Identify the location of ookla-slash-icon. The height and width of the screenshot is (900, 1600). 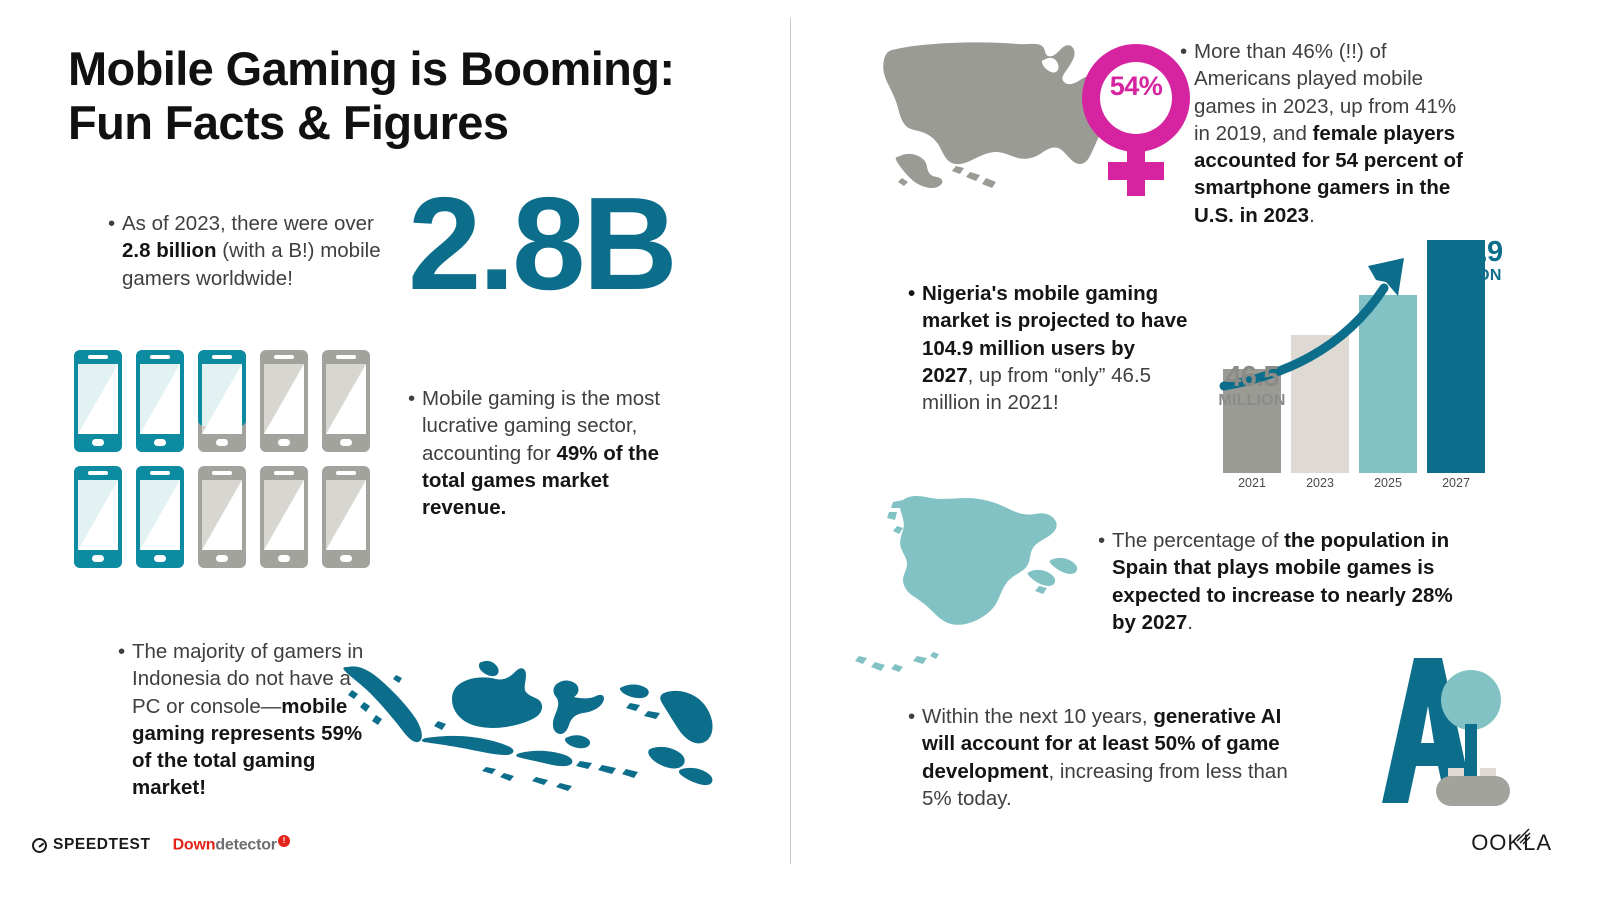
(1523, 836).